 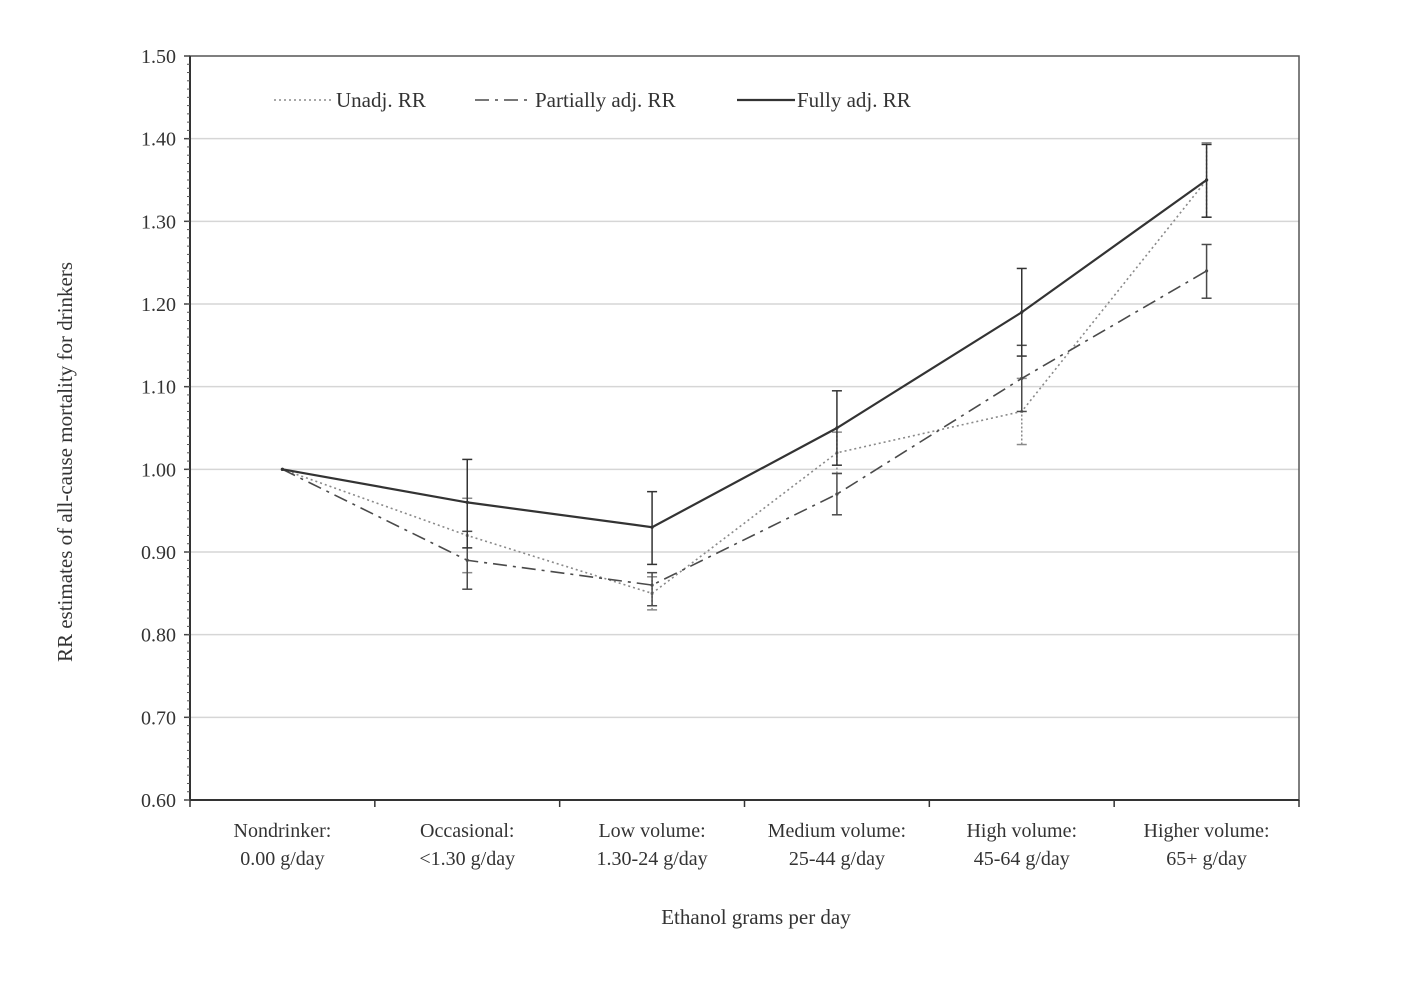 What do you see at coordinates (282, 859) in the screenshot?
I see `x-tick-label-line: 0.00 g/day` at bounding box center [282, 859].